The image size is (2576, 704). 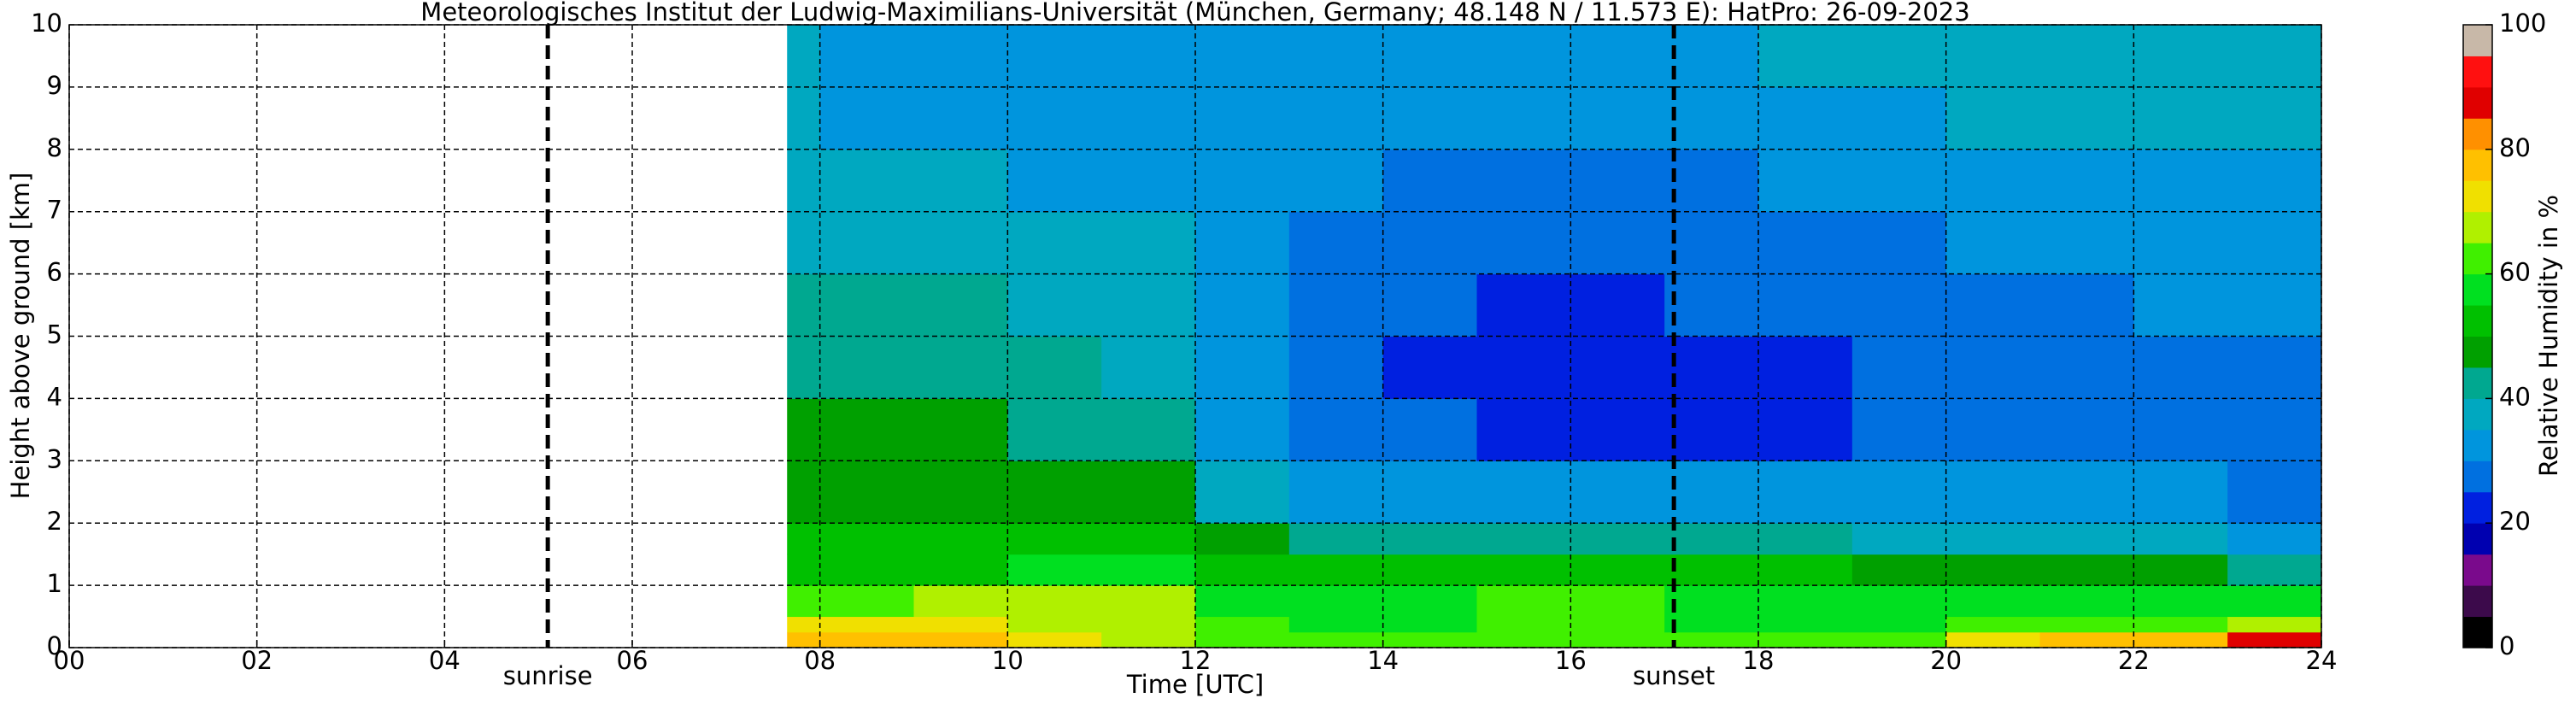 What do you see at coordinates (2548, 336) in the screenshot?
I see `colorbar-label: Relative Humidity in %` at bounding box center [2548, 336].